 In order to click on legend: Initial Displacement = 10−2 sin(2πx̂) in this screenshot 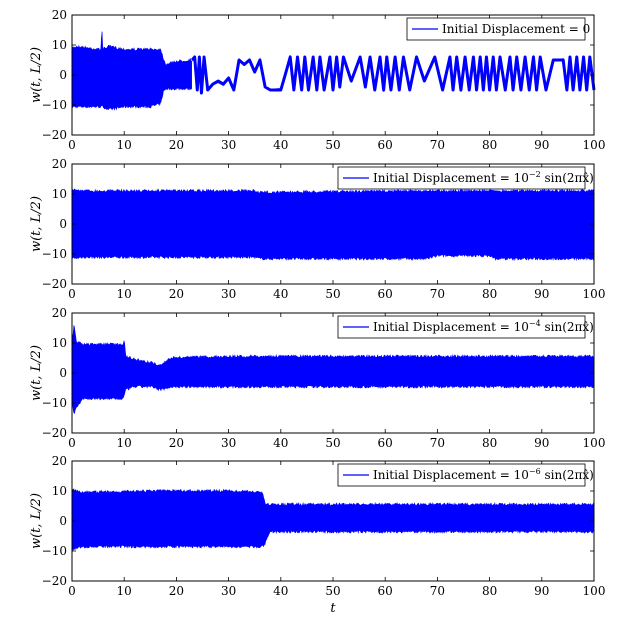, I will do `click(465, 178)`.